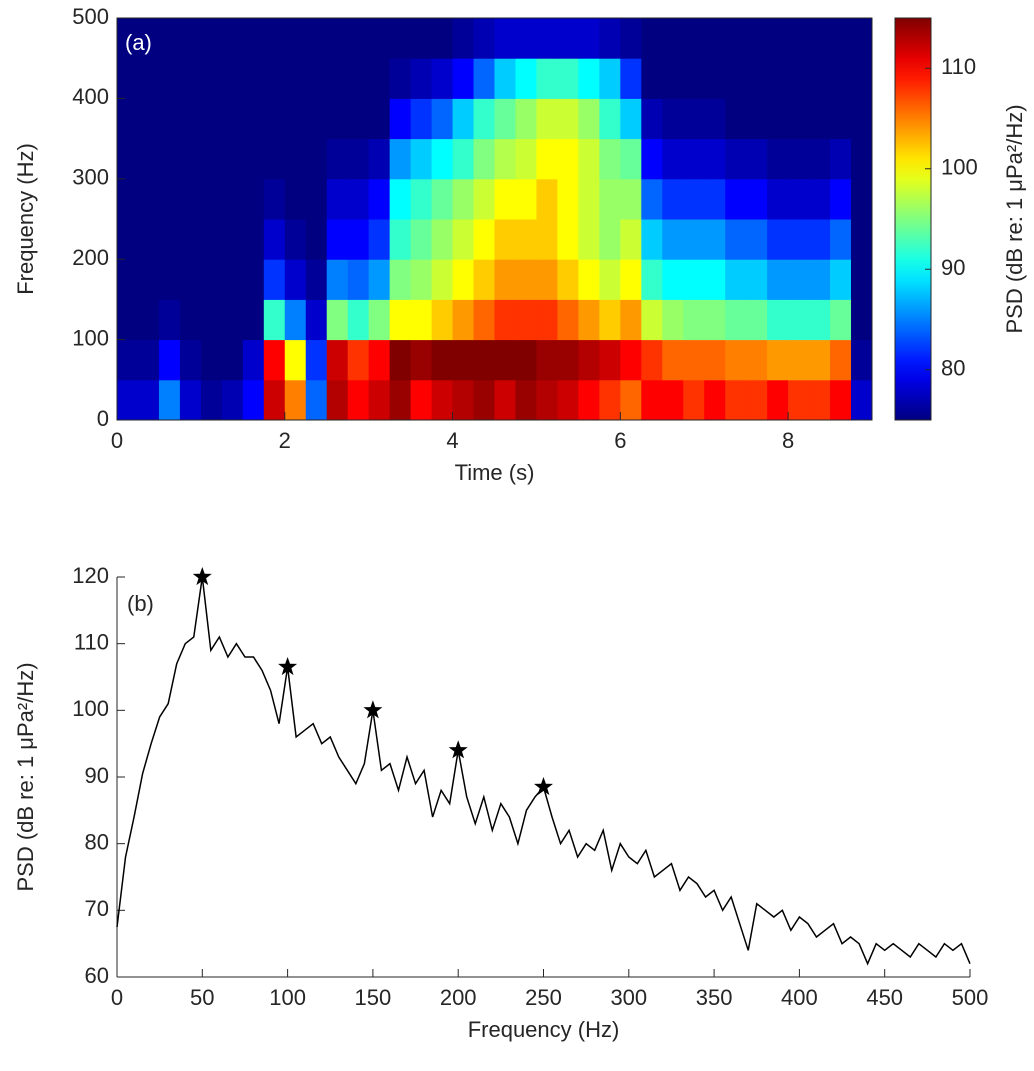  I want to click on x-tick-label: 250, so click(543, 997).